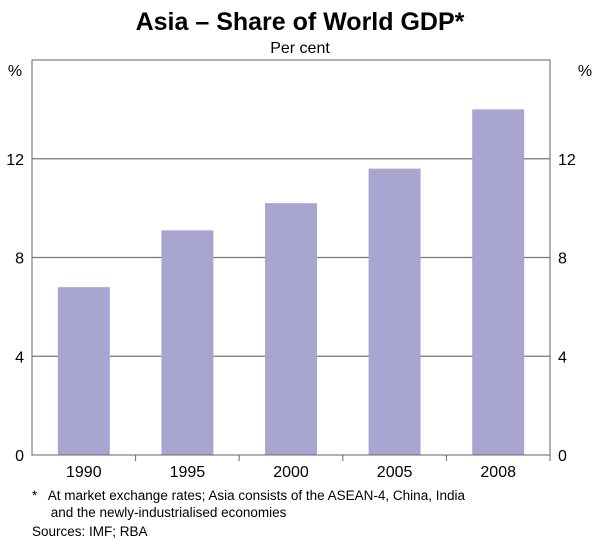 The image size is (600, 545). Describe the element at coordinates (300, 48) in the screenshot. I see `chart-subtitle: Per cent` at that location.